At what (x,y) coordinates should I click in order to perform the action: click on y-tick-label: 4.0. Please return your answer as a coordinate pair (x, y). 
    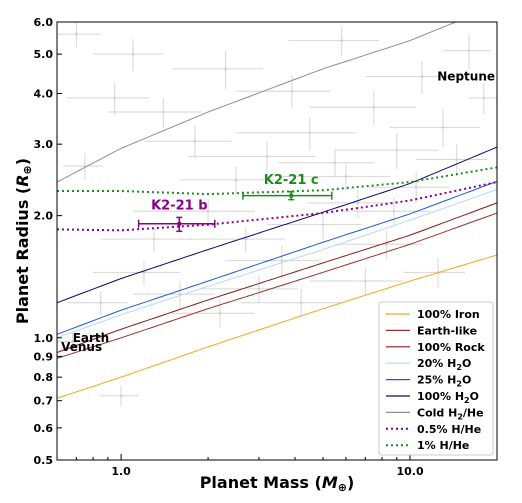
    Looking at the image, I should click on (44, 93).